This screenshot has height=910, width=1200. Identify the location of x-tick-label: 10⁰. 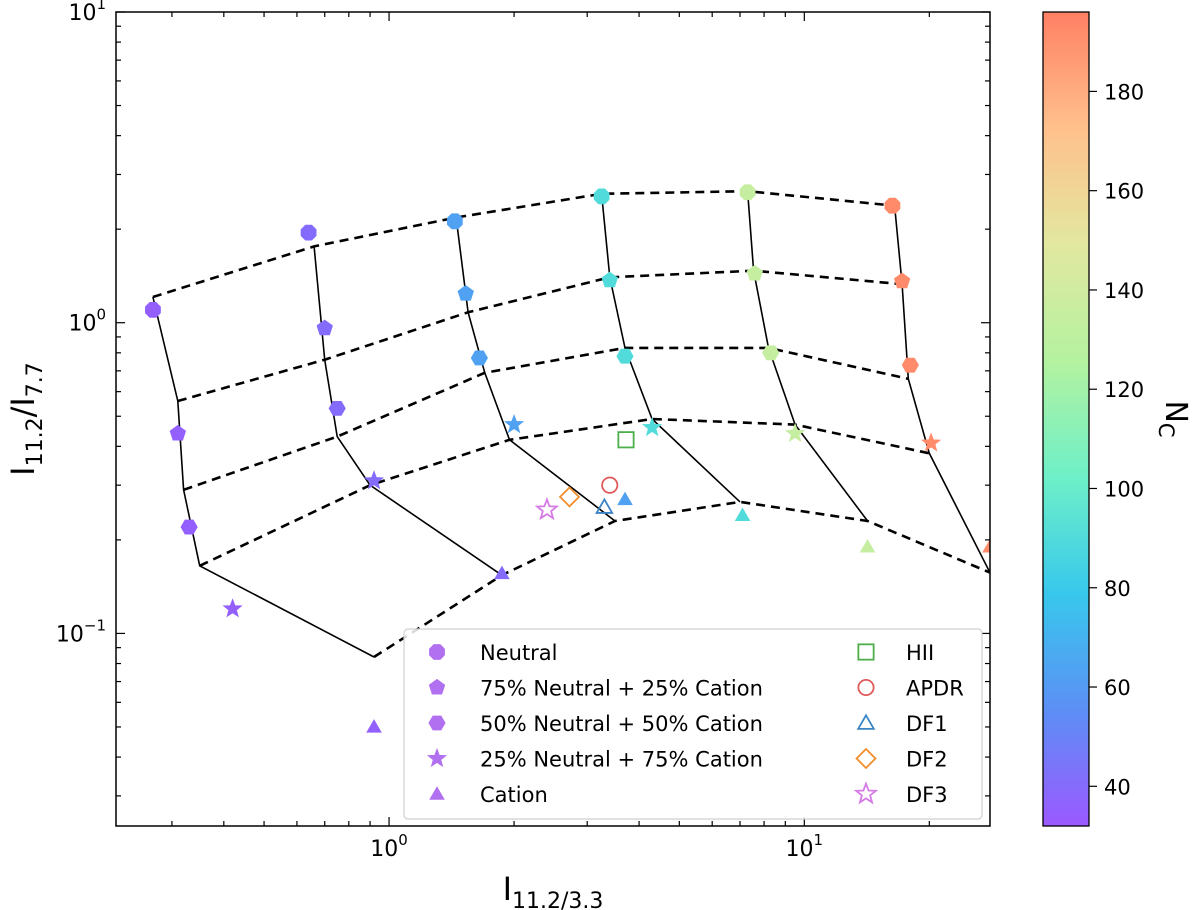
(389, 846).